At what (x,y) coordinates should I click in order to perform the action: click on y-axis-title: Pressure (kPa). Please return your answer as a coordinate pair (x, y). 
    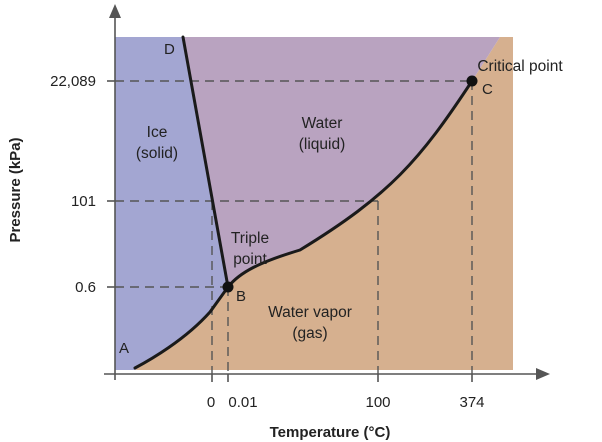
    Looking at the image, I should click on (15, 189).